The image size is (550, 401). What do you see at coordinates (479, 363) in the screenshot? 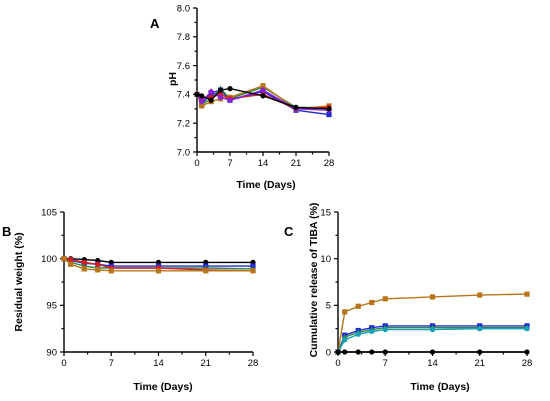
I see `panel-c-x-tick-label: 21` at bounding box center [479, 363].